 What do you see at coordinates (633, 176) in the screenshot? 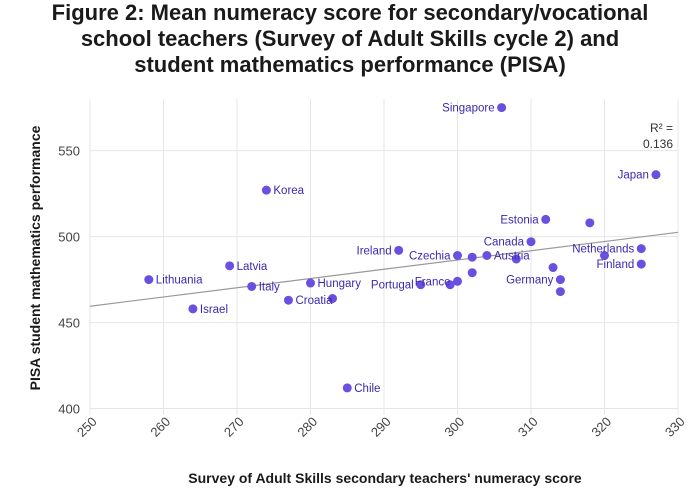
I see `point-label: Japan` at bounding box center [633, 176].